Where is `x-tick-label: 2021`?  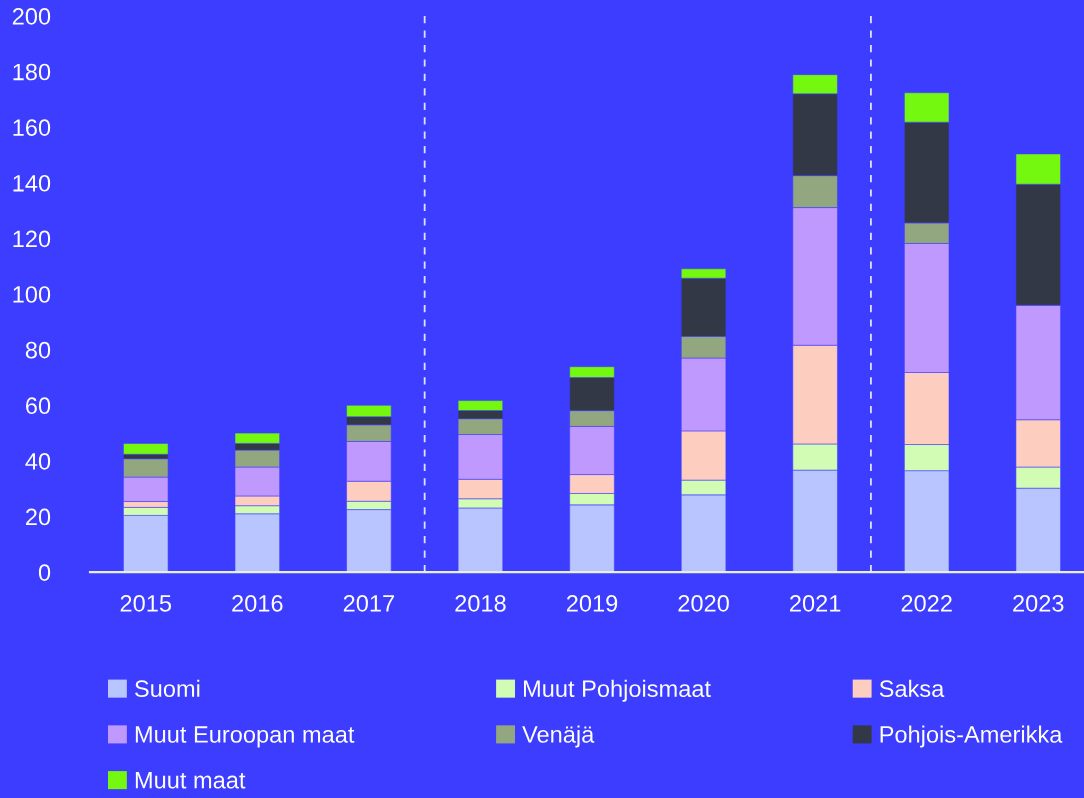
x-tick-label: 2021 is located at coordinates (815, 603).